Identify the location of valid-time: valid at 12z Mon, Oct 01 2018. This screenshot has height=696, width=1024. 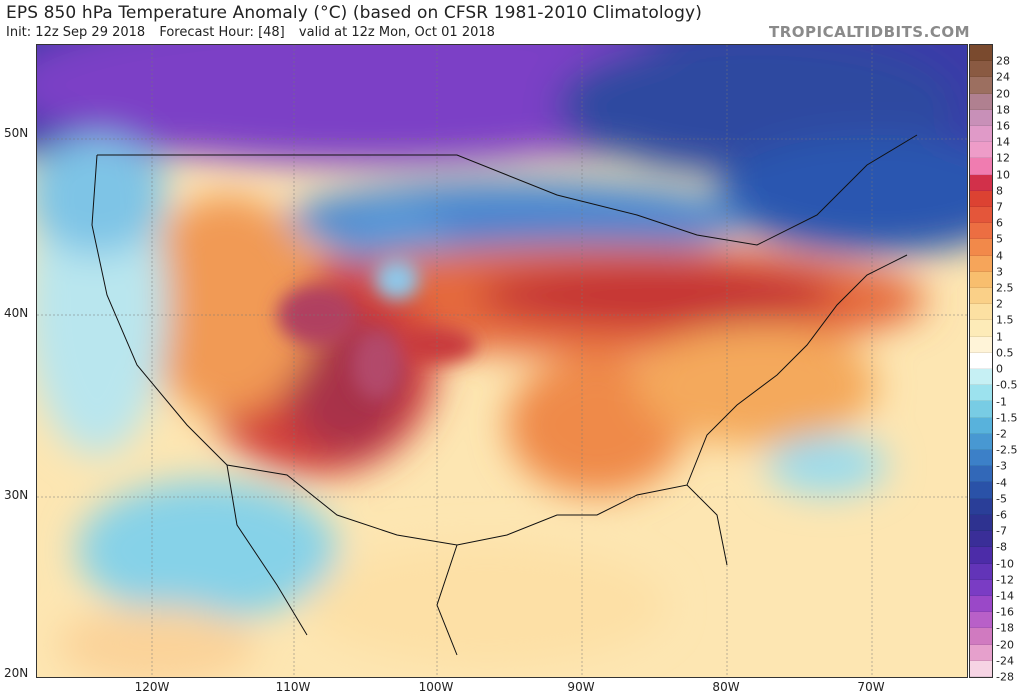
(396, 32).